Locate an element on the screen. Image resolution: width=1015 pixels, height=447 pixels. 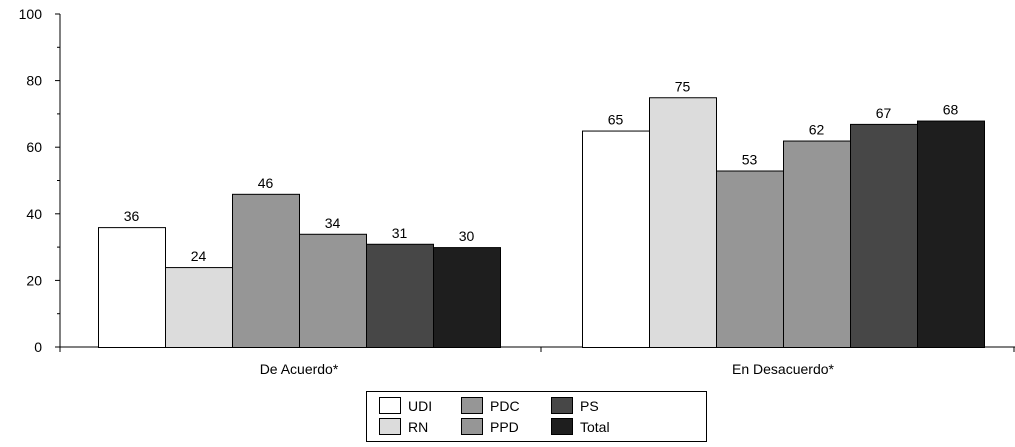
data-label: 65 is located at coordinates (616, 120).